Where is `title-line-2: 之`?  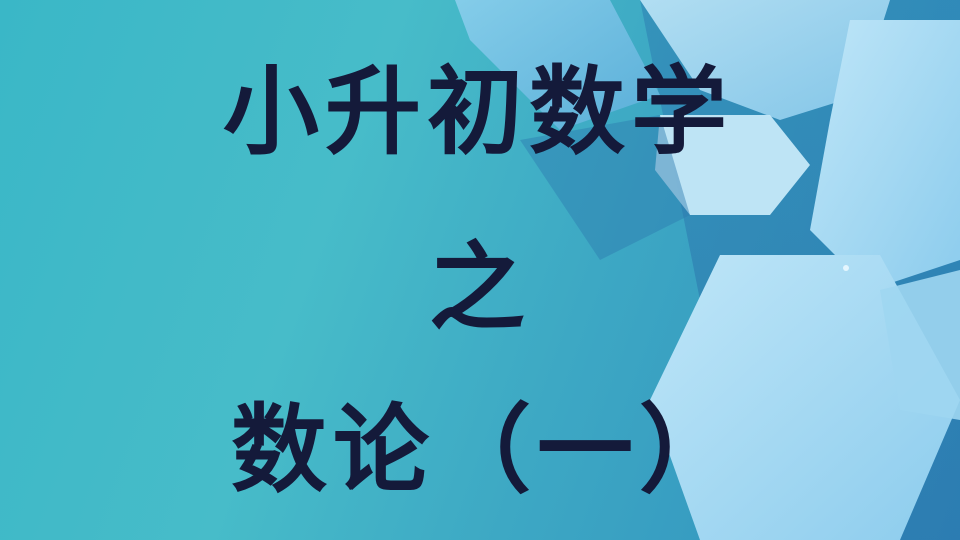 title-line-2: 之 is located at coordinates (480, 287).